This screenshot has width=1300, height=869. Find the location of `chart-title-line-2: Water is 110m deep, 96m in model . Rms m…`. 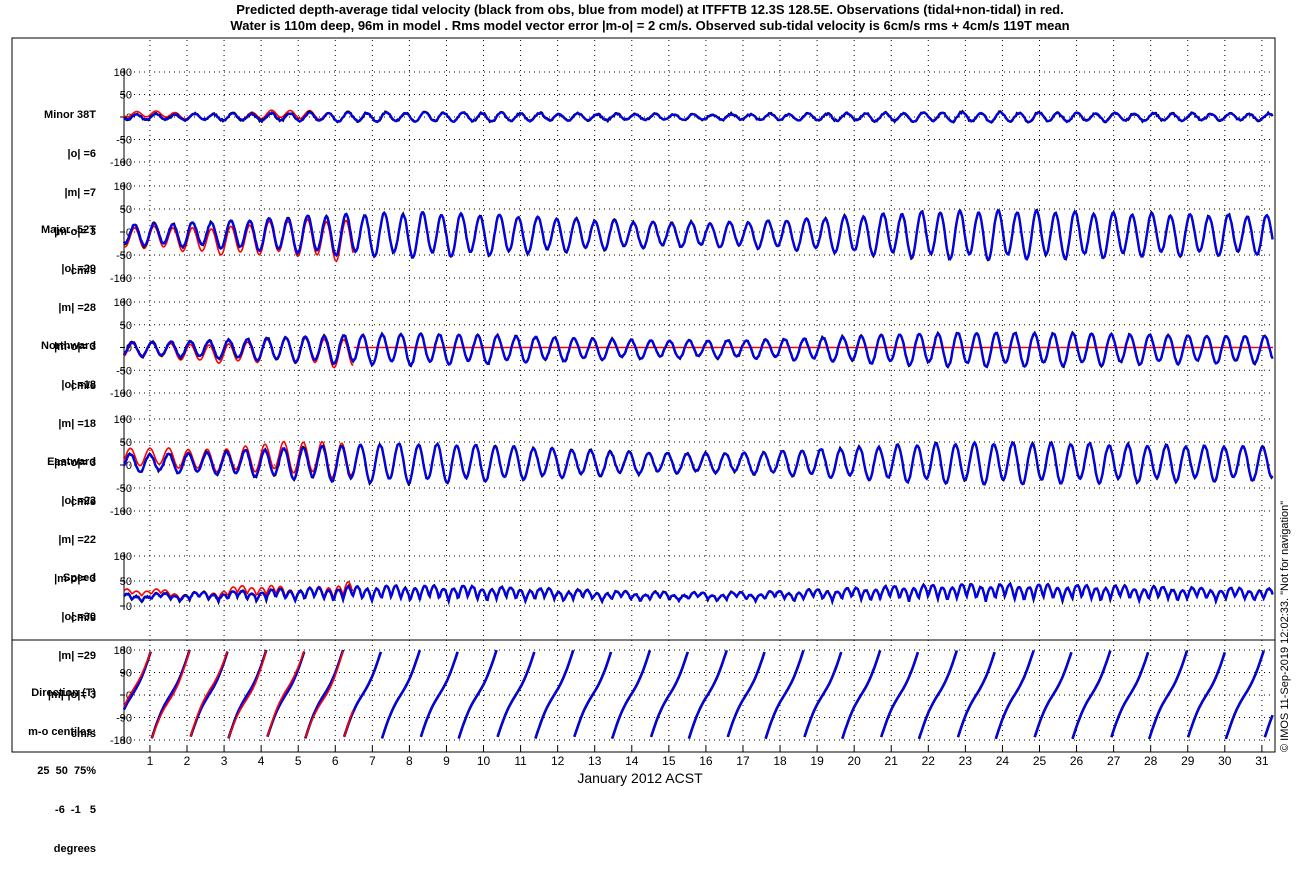

chart-title-line-2: Water is 110m deep, 96m in model . Rms m… is located at coordinates (650, 25).